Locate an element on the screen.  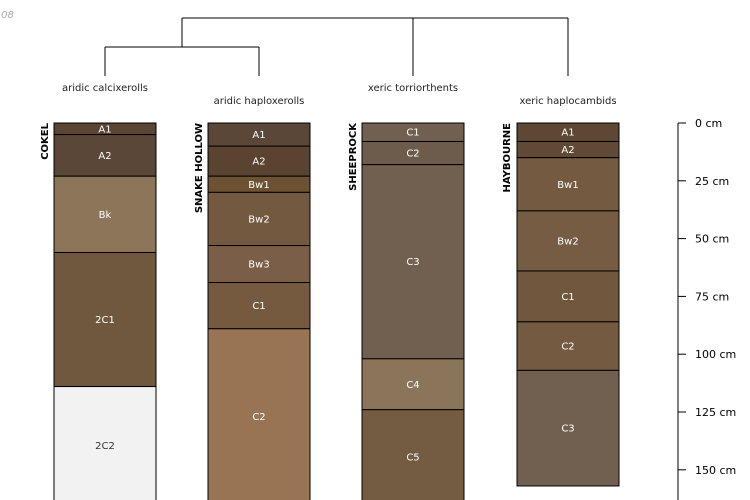
horizon-bw1 is located at coordinates (568, 184).